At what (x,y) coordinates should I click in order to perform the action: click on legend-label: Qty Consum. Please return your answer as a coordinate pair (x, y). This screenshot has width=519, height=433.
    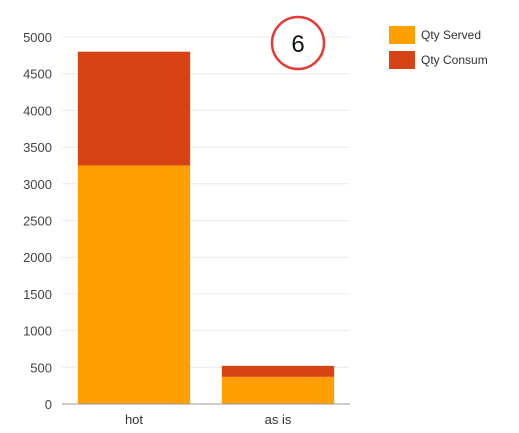
    Looking at the image, I should click on (454, 60).